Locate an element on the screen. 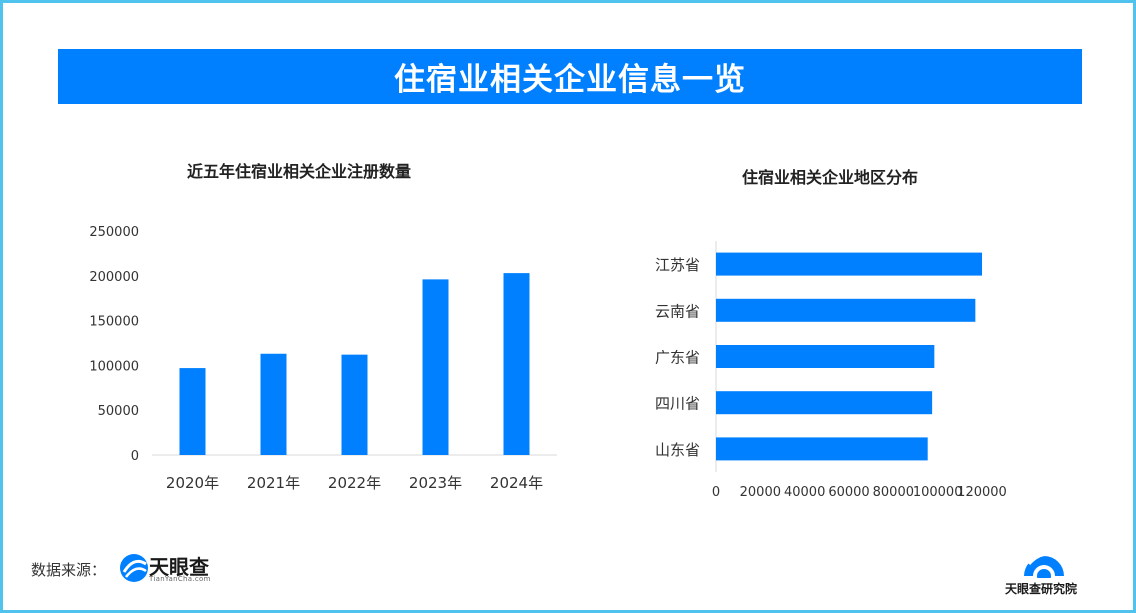  y-tick-label: 200000 is located at coordinates (114, 277).